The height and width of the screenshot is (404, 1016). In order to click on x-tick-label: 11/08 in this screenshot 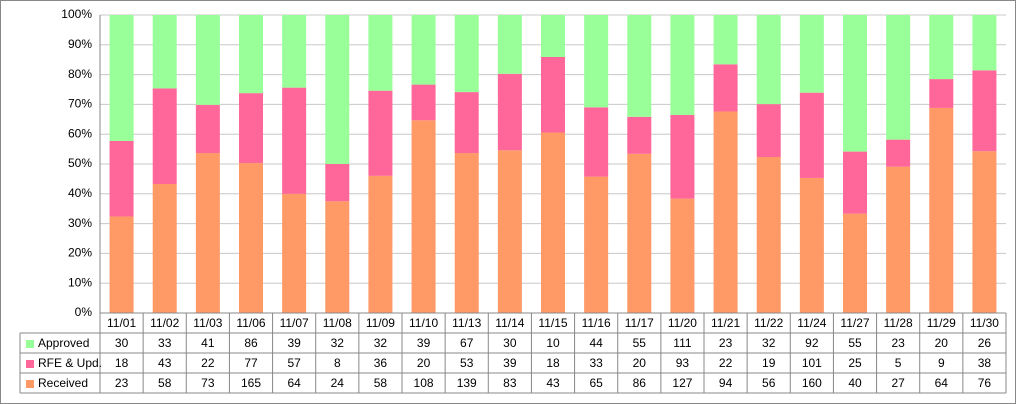, I will do `click(337, 323)`.